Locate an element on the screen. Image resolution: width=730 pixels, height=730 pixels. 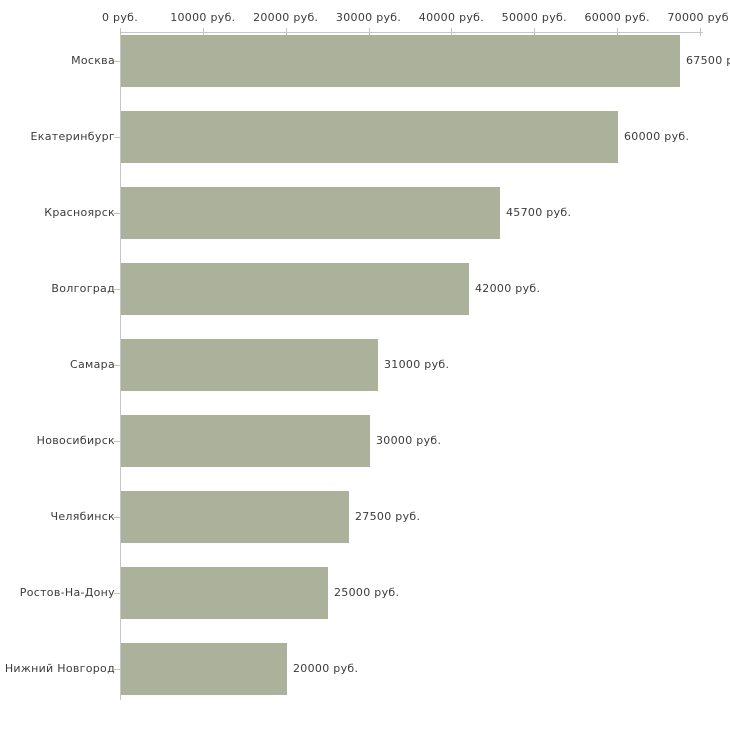
x-axis-tick-label: 70000 руб. is located at coordinates (698, 17).